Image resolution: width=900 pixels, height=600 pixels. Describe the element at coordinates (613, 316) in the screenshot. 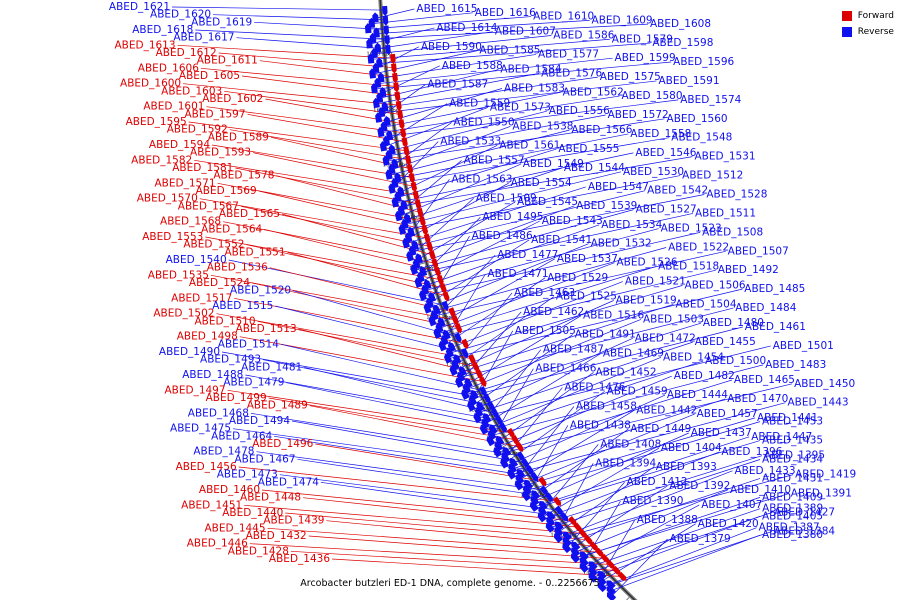

I see `gene-label-right: ABED_1516` at that location.